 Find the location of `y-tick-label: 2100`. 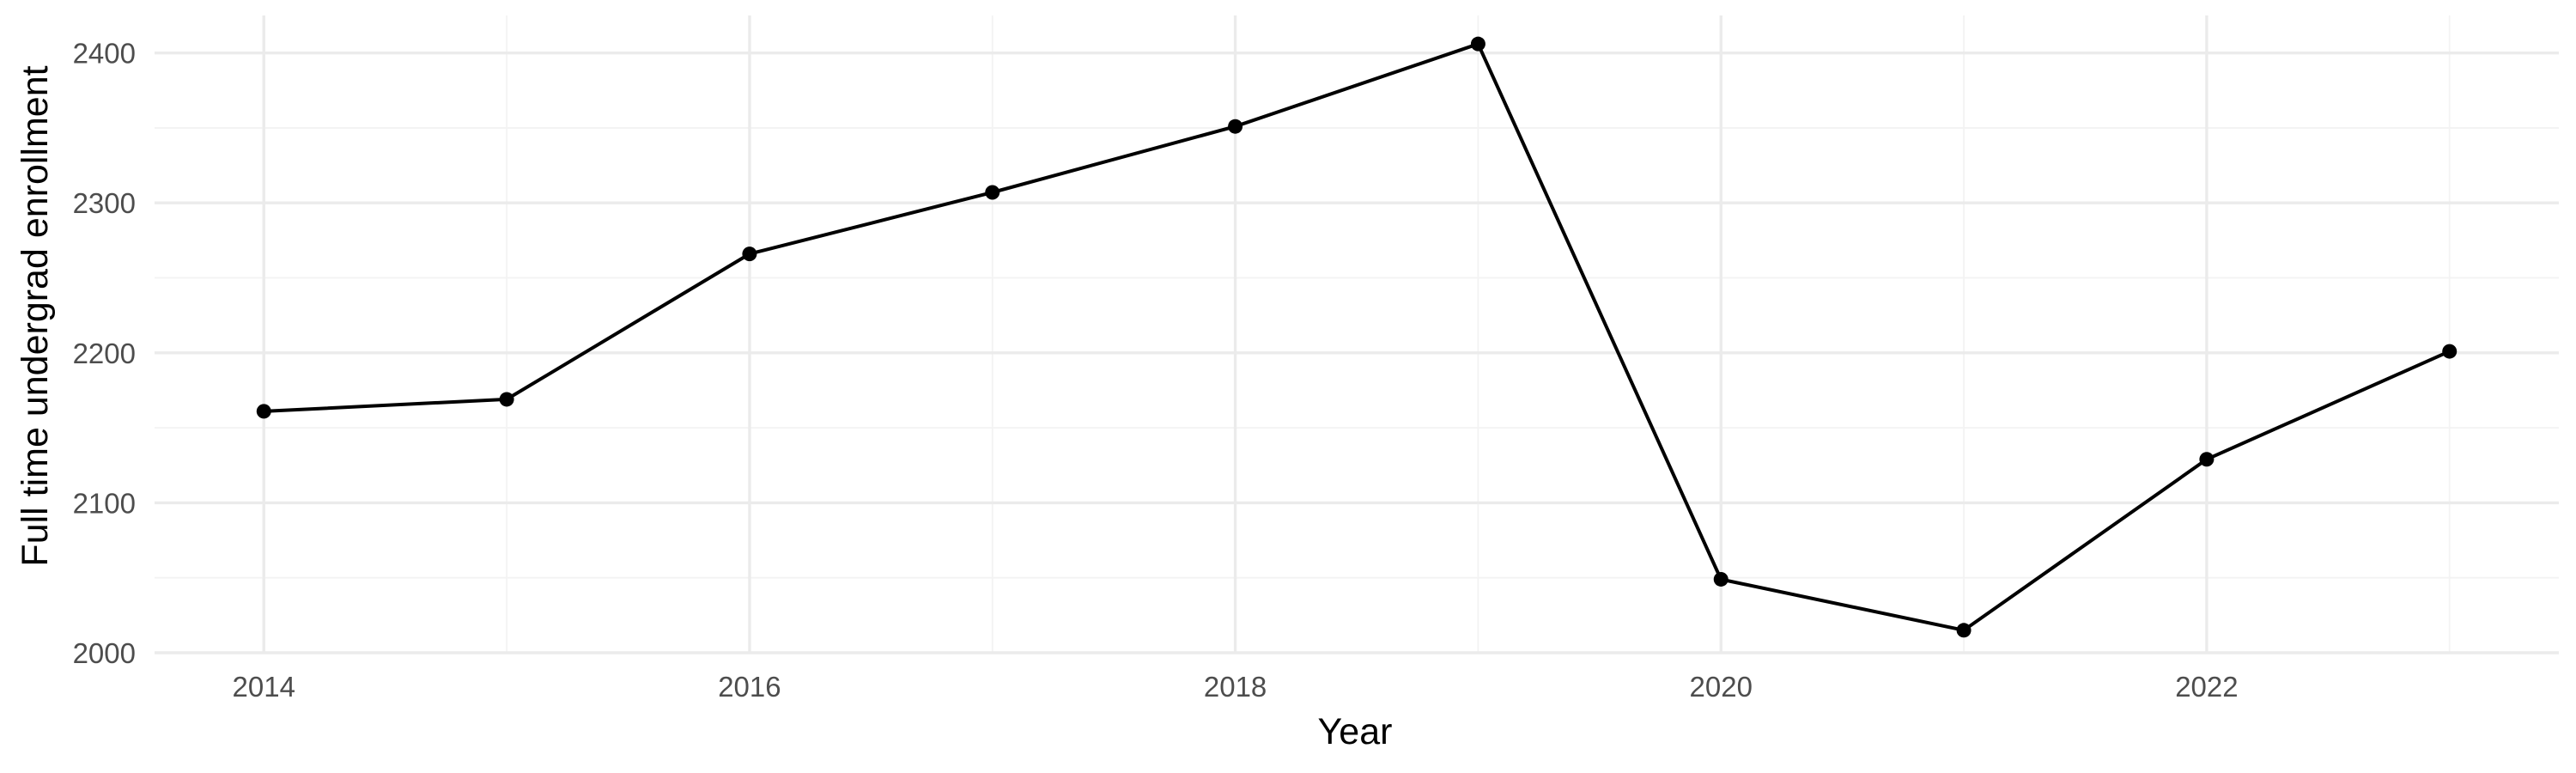

y-tick-label: 2100 is located at coordinates (104, 503).